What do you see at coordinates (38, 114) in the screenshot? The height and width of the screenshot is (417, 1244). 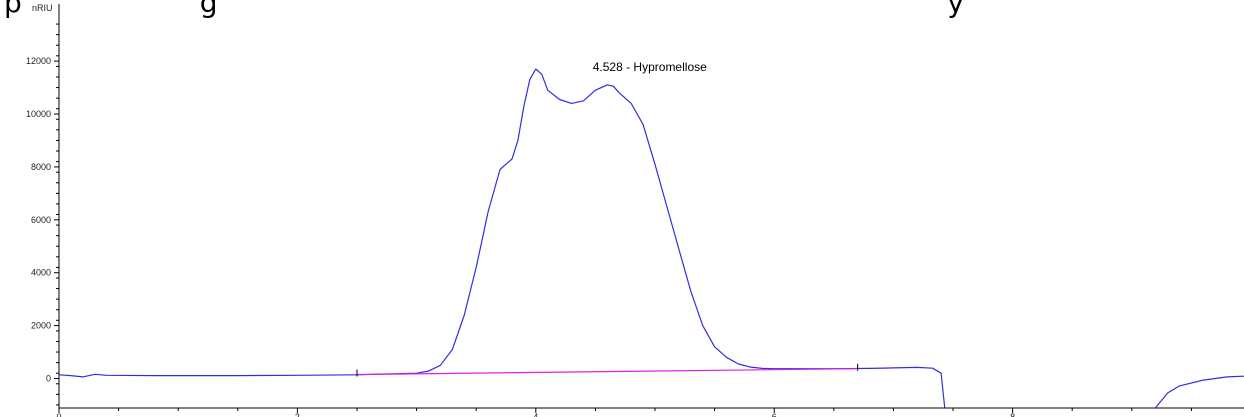 I see `y-tick-label: 10000` at bounding box center [38, 114].